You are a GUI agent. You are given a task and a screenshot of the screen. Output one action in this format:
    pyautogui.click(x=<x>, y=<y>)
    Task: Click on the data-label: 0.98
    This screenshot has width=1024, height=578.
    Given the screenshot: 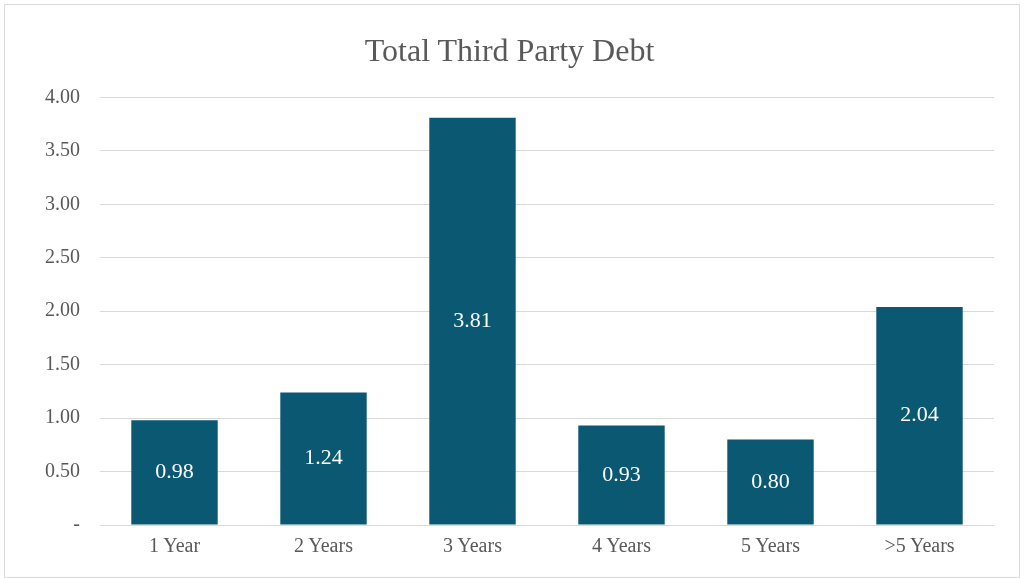 What is the action you would take?
    pyautogui.click(x=174, y=471)
    